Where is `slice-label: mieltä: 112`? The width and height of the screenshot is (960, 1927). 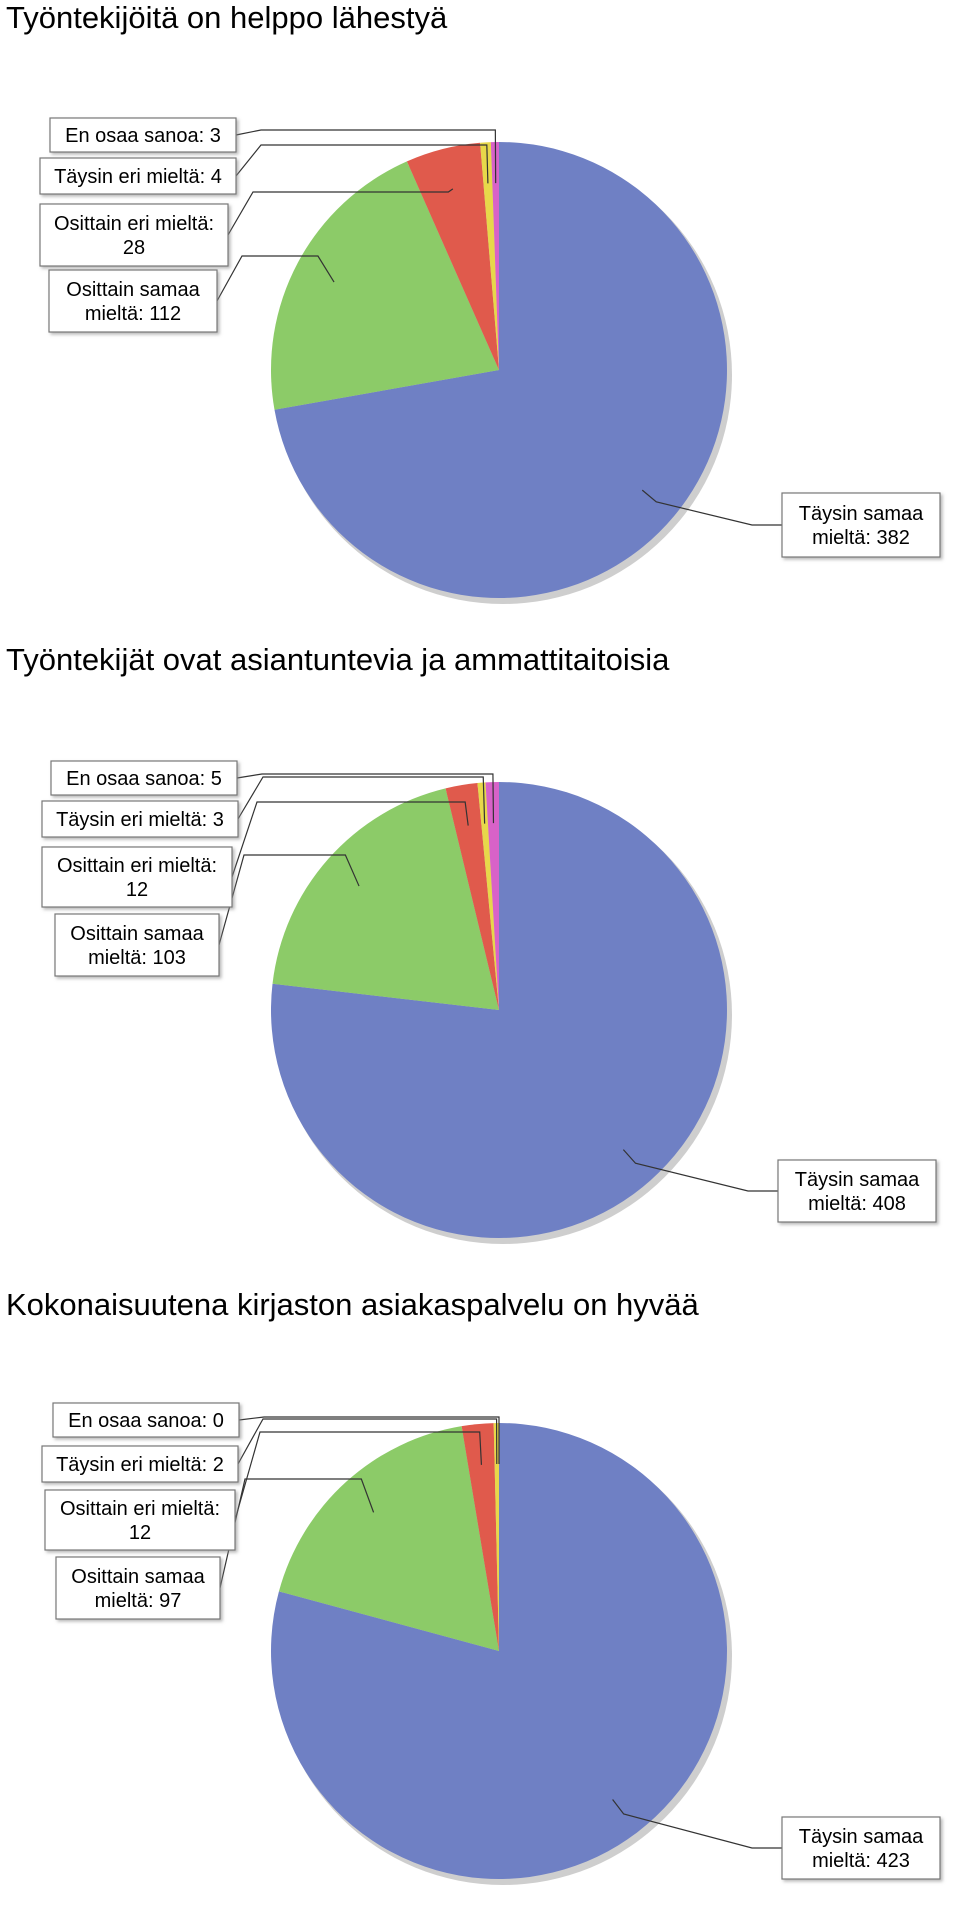 slice-label: mieltä: 112 is located at coordinates (133, 314).